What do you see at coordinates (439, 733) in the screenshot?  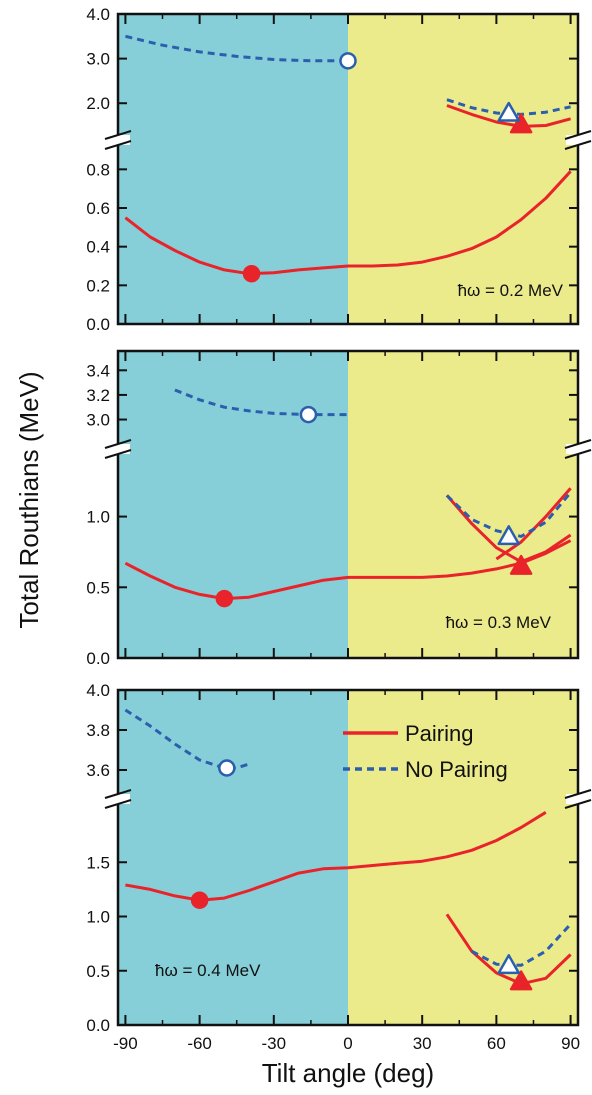 I see `legend-pairing-label: Pairing` at bounding box center [439, 733].